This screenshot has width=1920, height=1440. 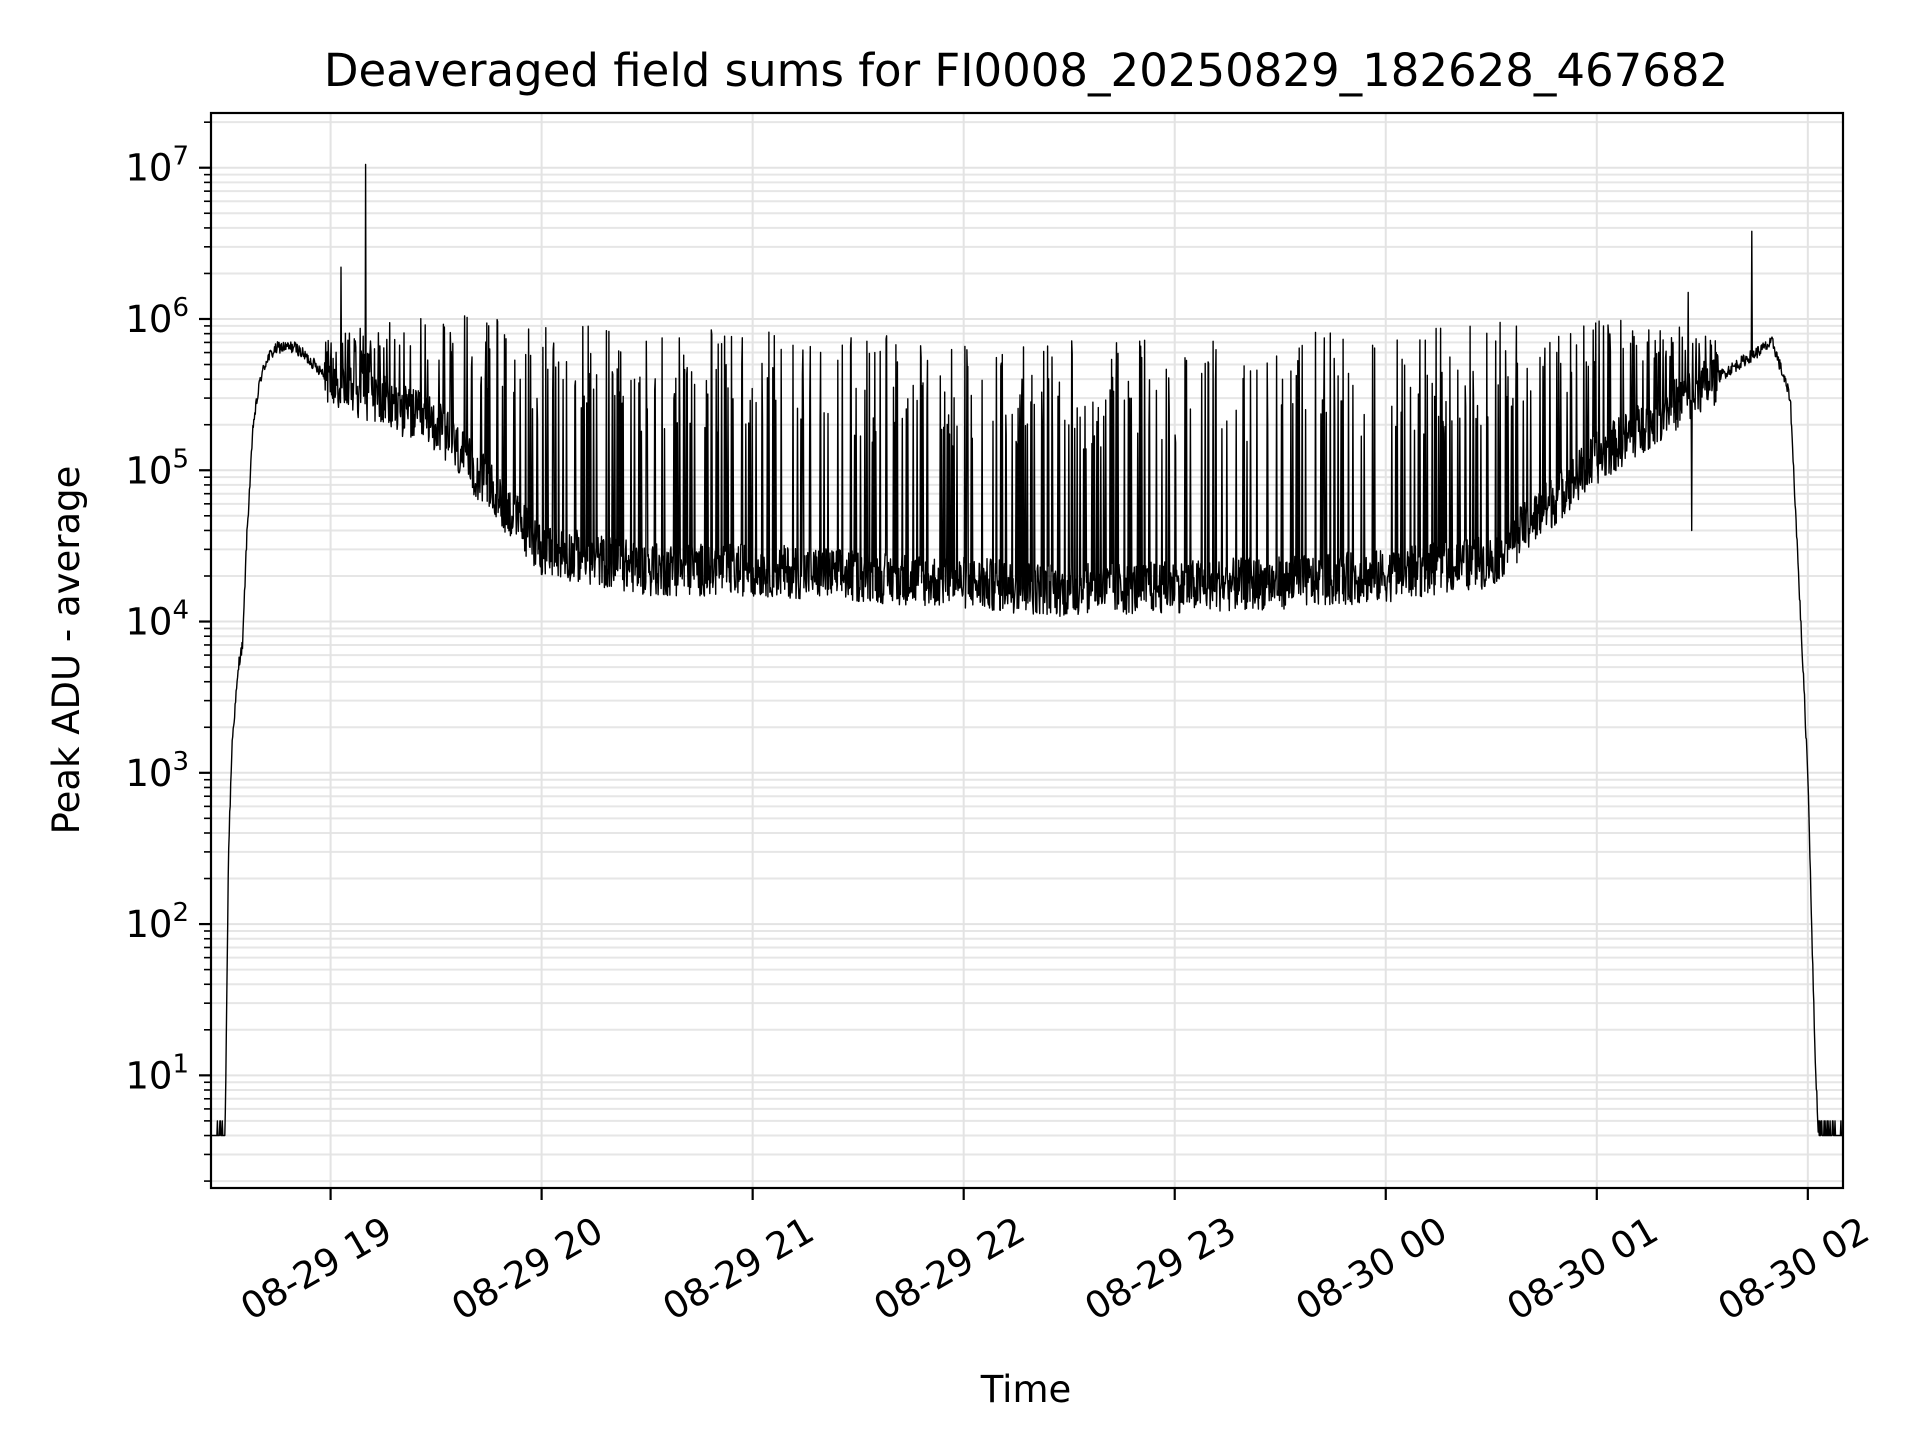 What do you see at coordinates (1794, 1269) in the screenshot?
I see `x-tick-label: 08-30 02` at bounding box center [1794, 1269].